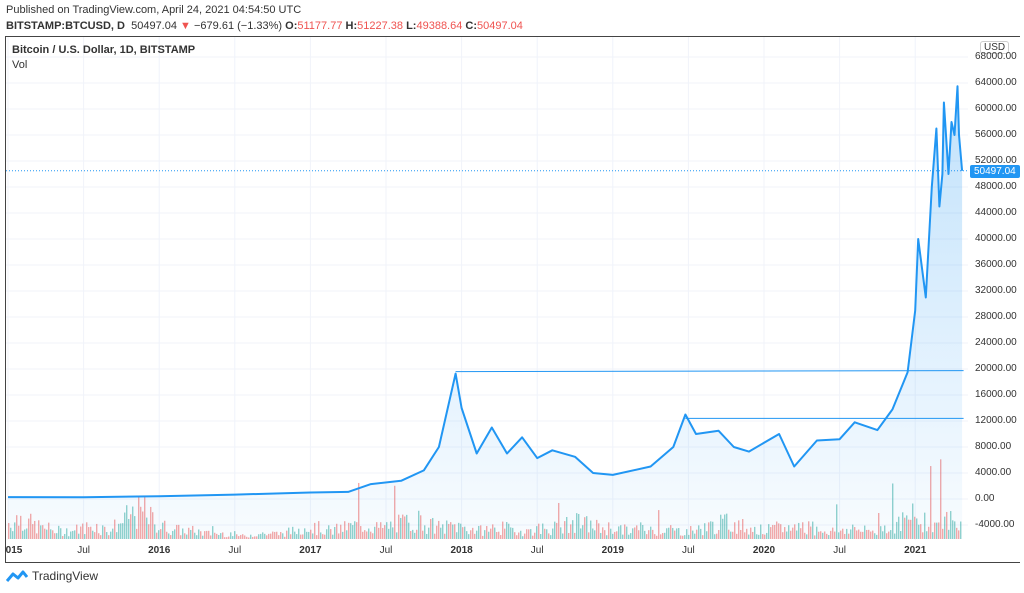 This screenshot has height=593, width=1024. What do you see at coordinates (291, 26) in the screenshot?
I see `open-label: O:` at bounding box center [291, 26].